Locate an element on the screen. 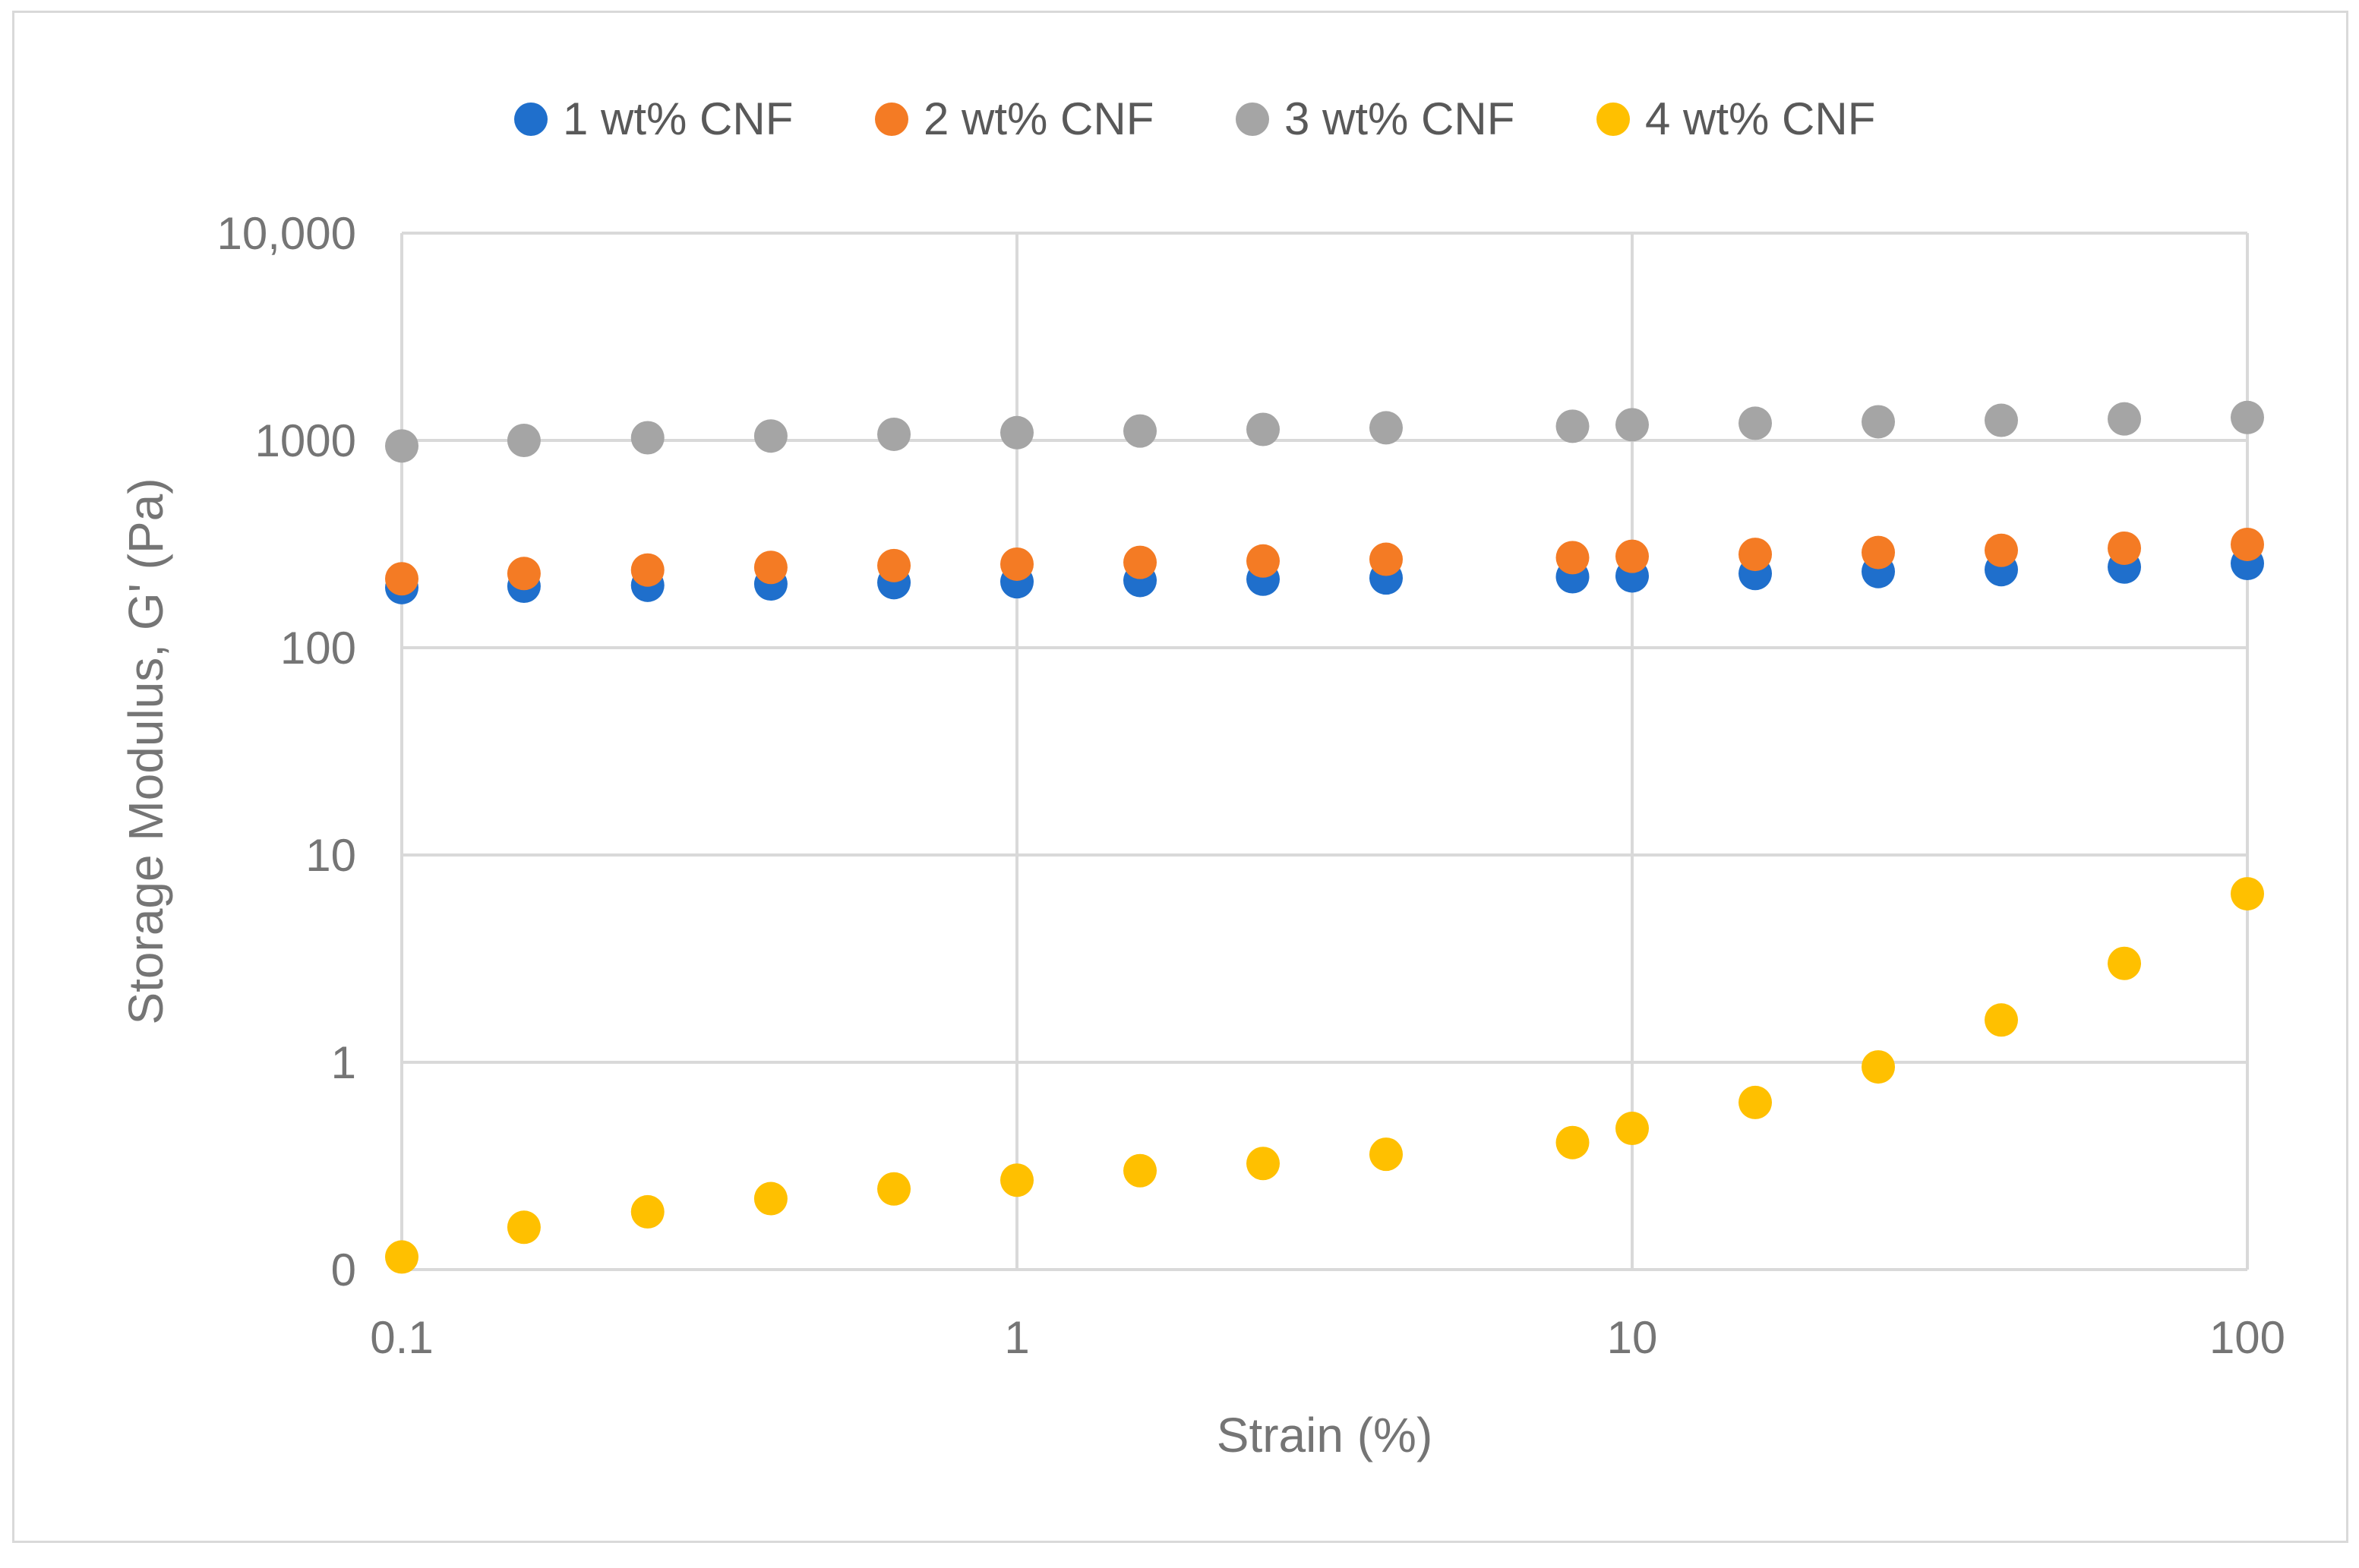  legend-entry: 4 wt% CNF is located at coordinates (1735, 118).